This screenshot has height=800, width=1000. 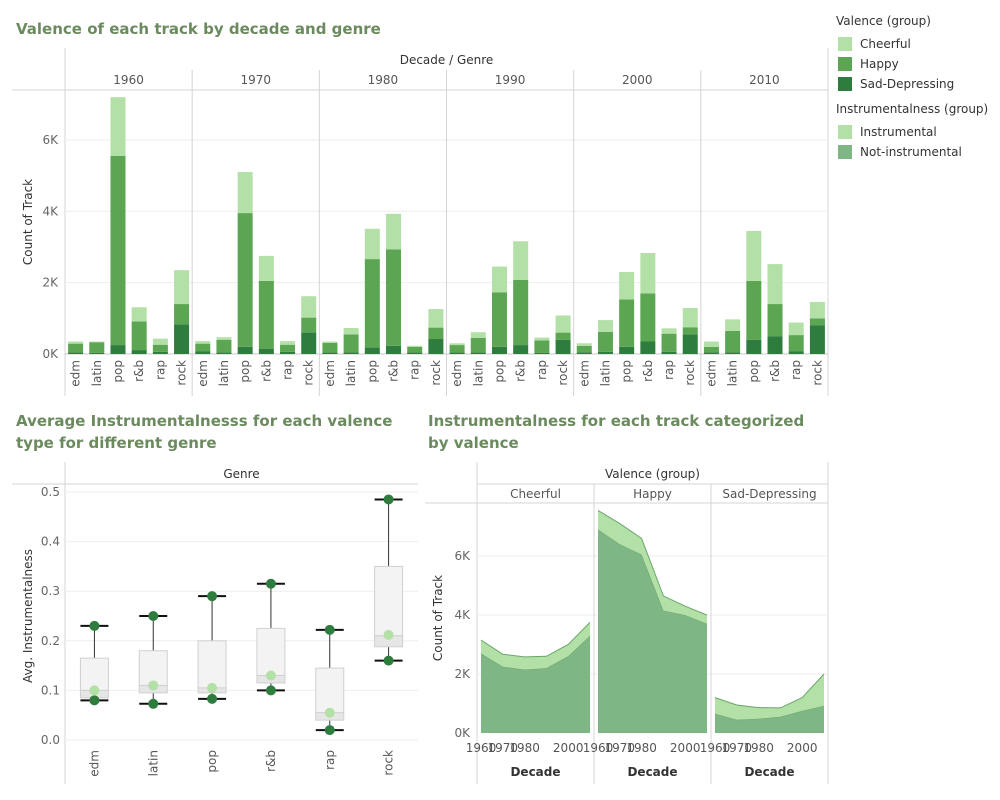 I want to click on y-tick-label: 0.2, so click(x=50, y=641).